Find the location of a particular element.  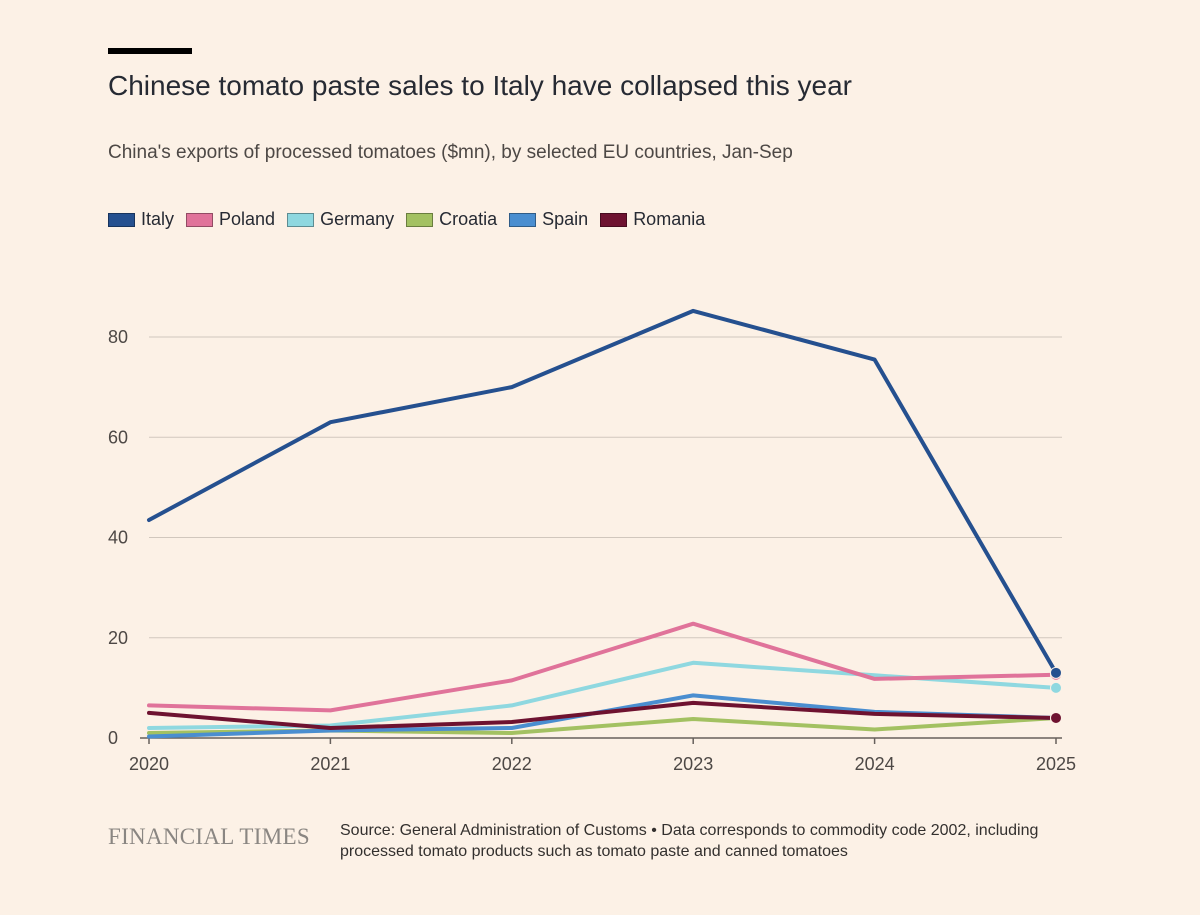

legend: Italy Poland Germany Croatia Spain Romania is located at coordinates (412, 219).